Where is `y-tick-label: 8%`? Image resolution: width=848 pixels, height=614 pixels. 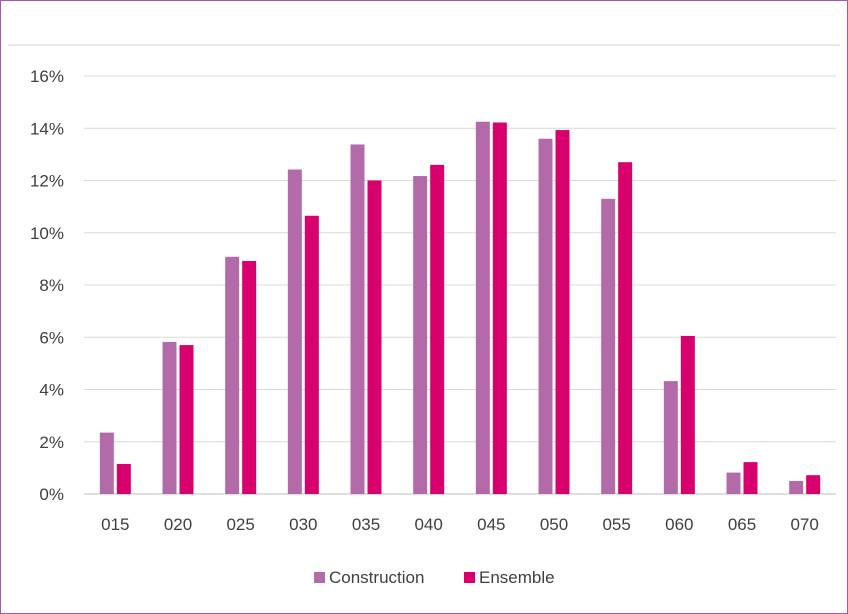
y-tick-label: 8% is located at coordinates (51, 285).